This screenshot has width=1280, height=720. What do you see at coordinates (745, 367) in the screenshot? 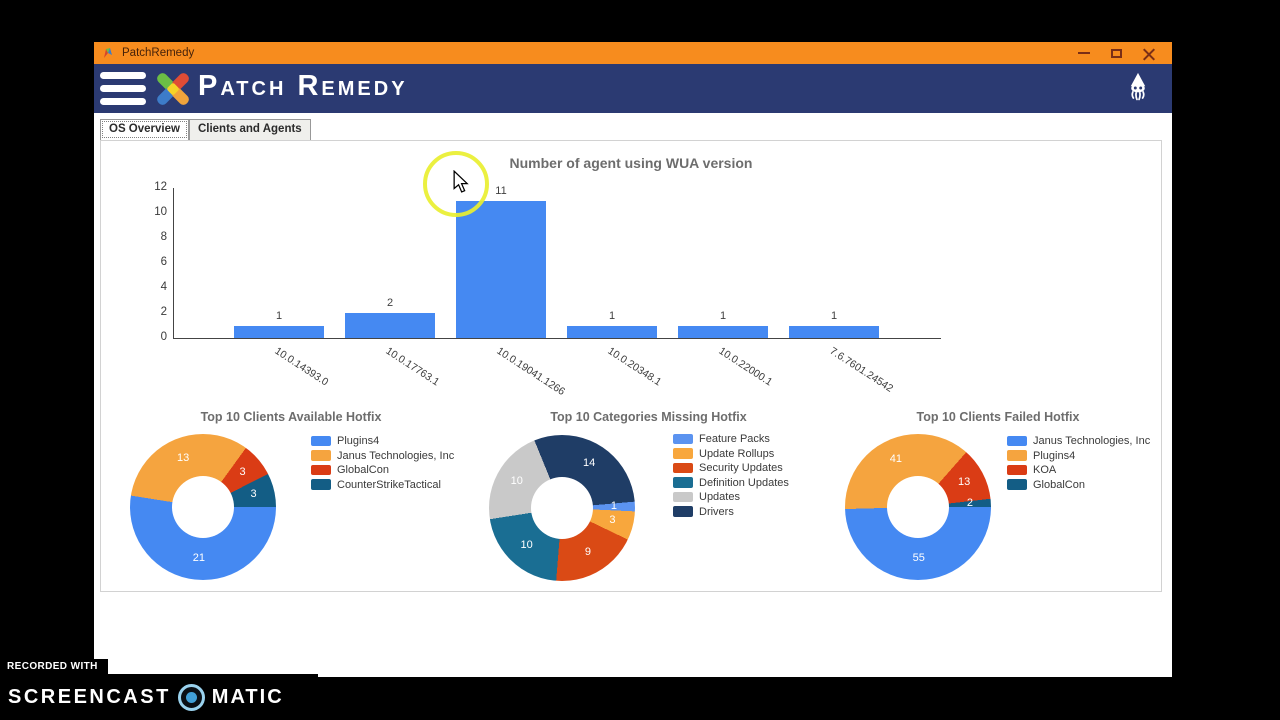
I see `x-category-label: 10.0.22000.1` at bounding box center [745, 367].